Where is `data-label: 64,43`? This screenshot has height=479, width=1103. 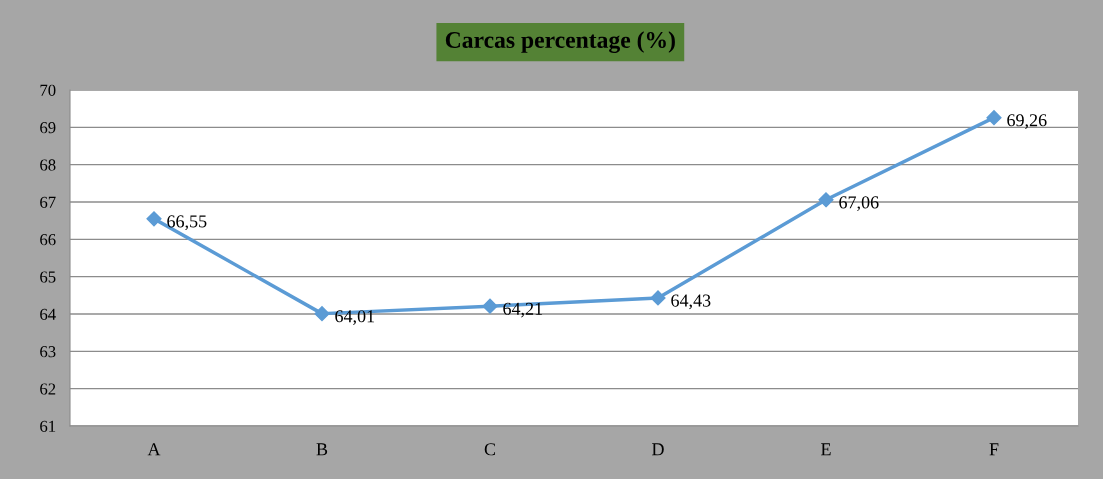 data-label: 64,43 is located at coordinates (691, 302).